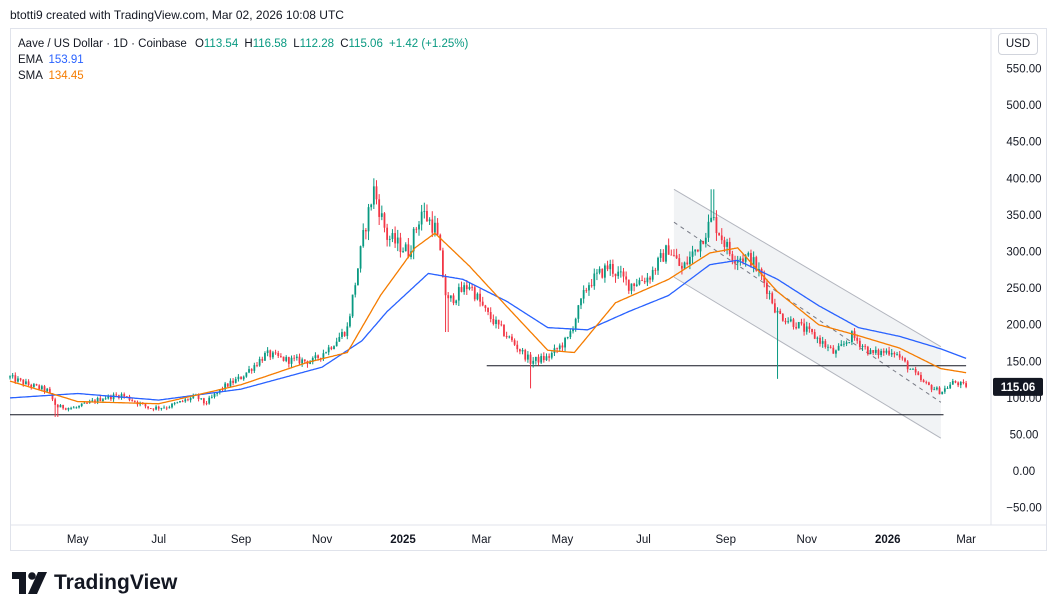  What do you see at coordinates (243, 60) in the screenshot?
I see `ema-row: EMA 153.91` at bounding box center [243, 60].